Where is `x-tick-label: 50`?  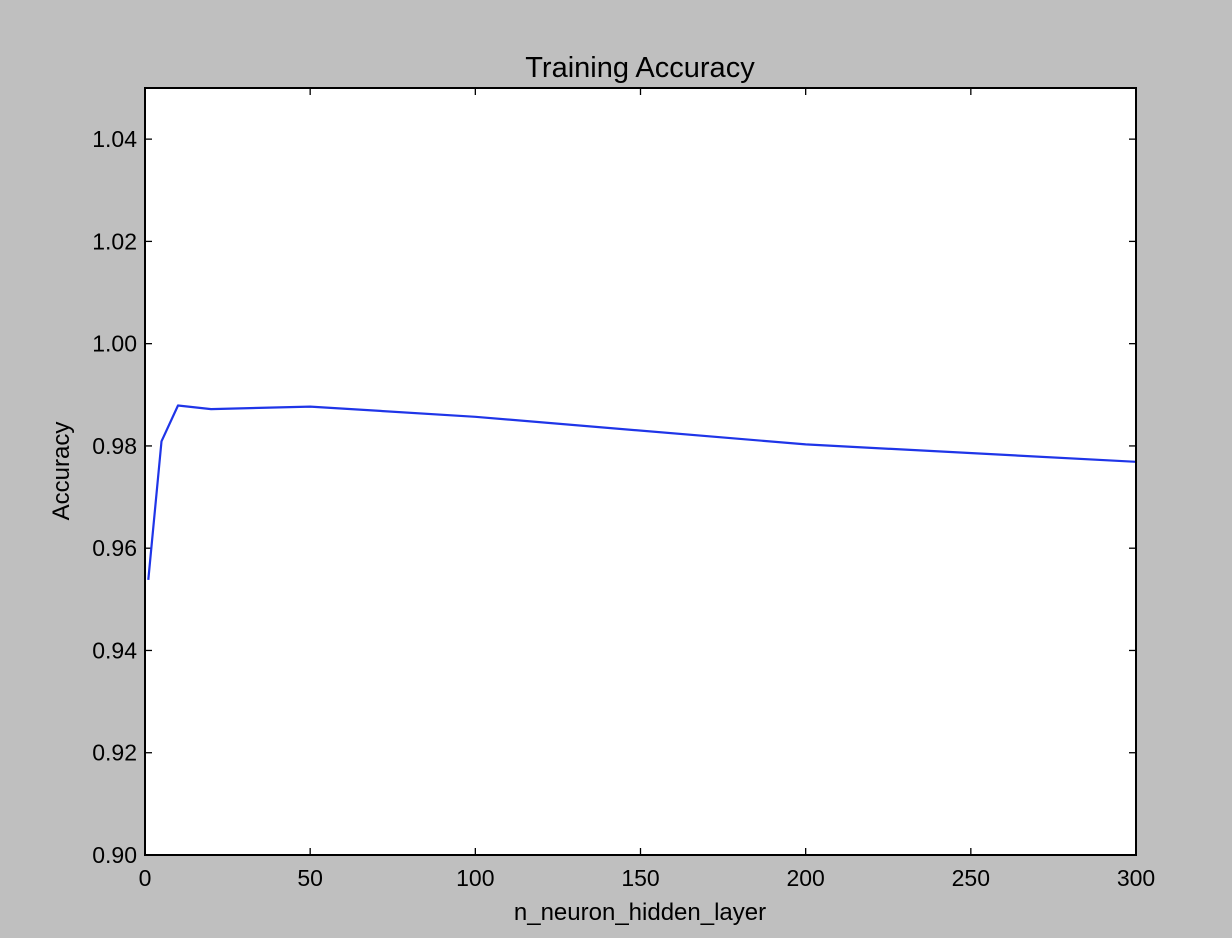 x-tick-label: 50 is located at coordinates (310, 878).